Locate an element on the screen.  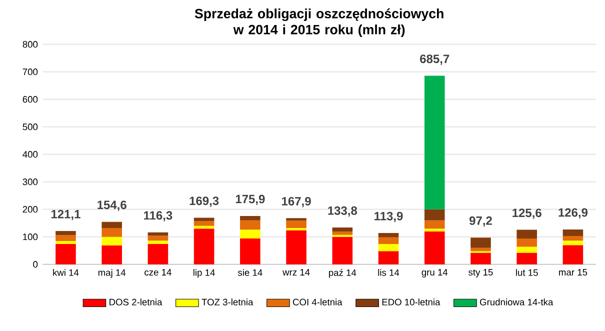
x-tick-label: lut 15 is located at coordinates (527, 272).